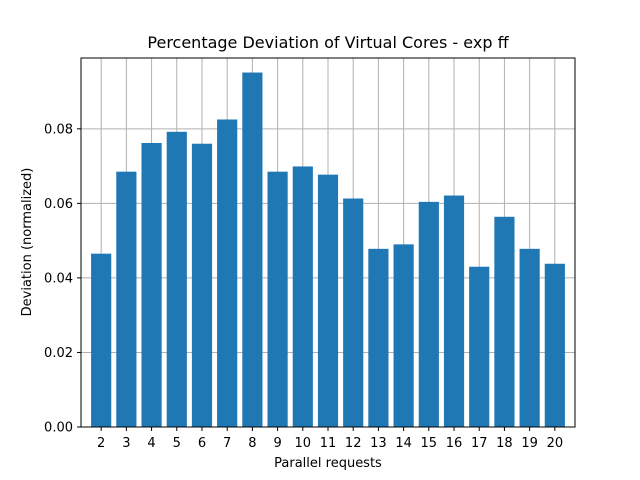  Describe the element at coordinates (58, 278) in the screenshot. I see `y-tick-label: 0.04` at that location.